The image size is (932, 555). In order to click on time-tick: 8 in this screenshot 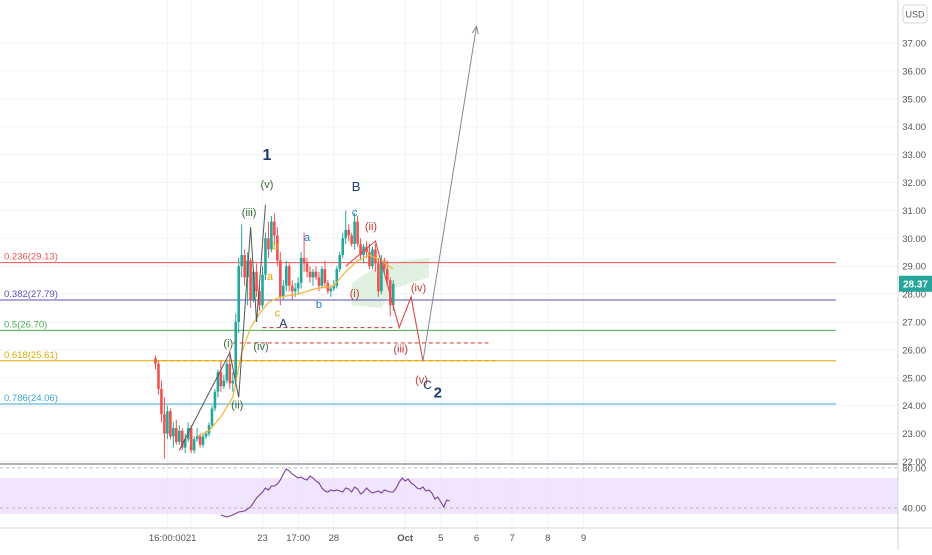, I will do `click(547, 538)`.